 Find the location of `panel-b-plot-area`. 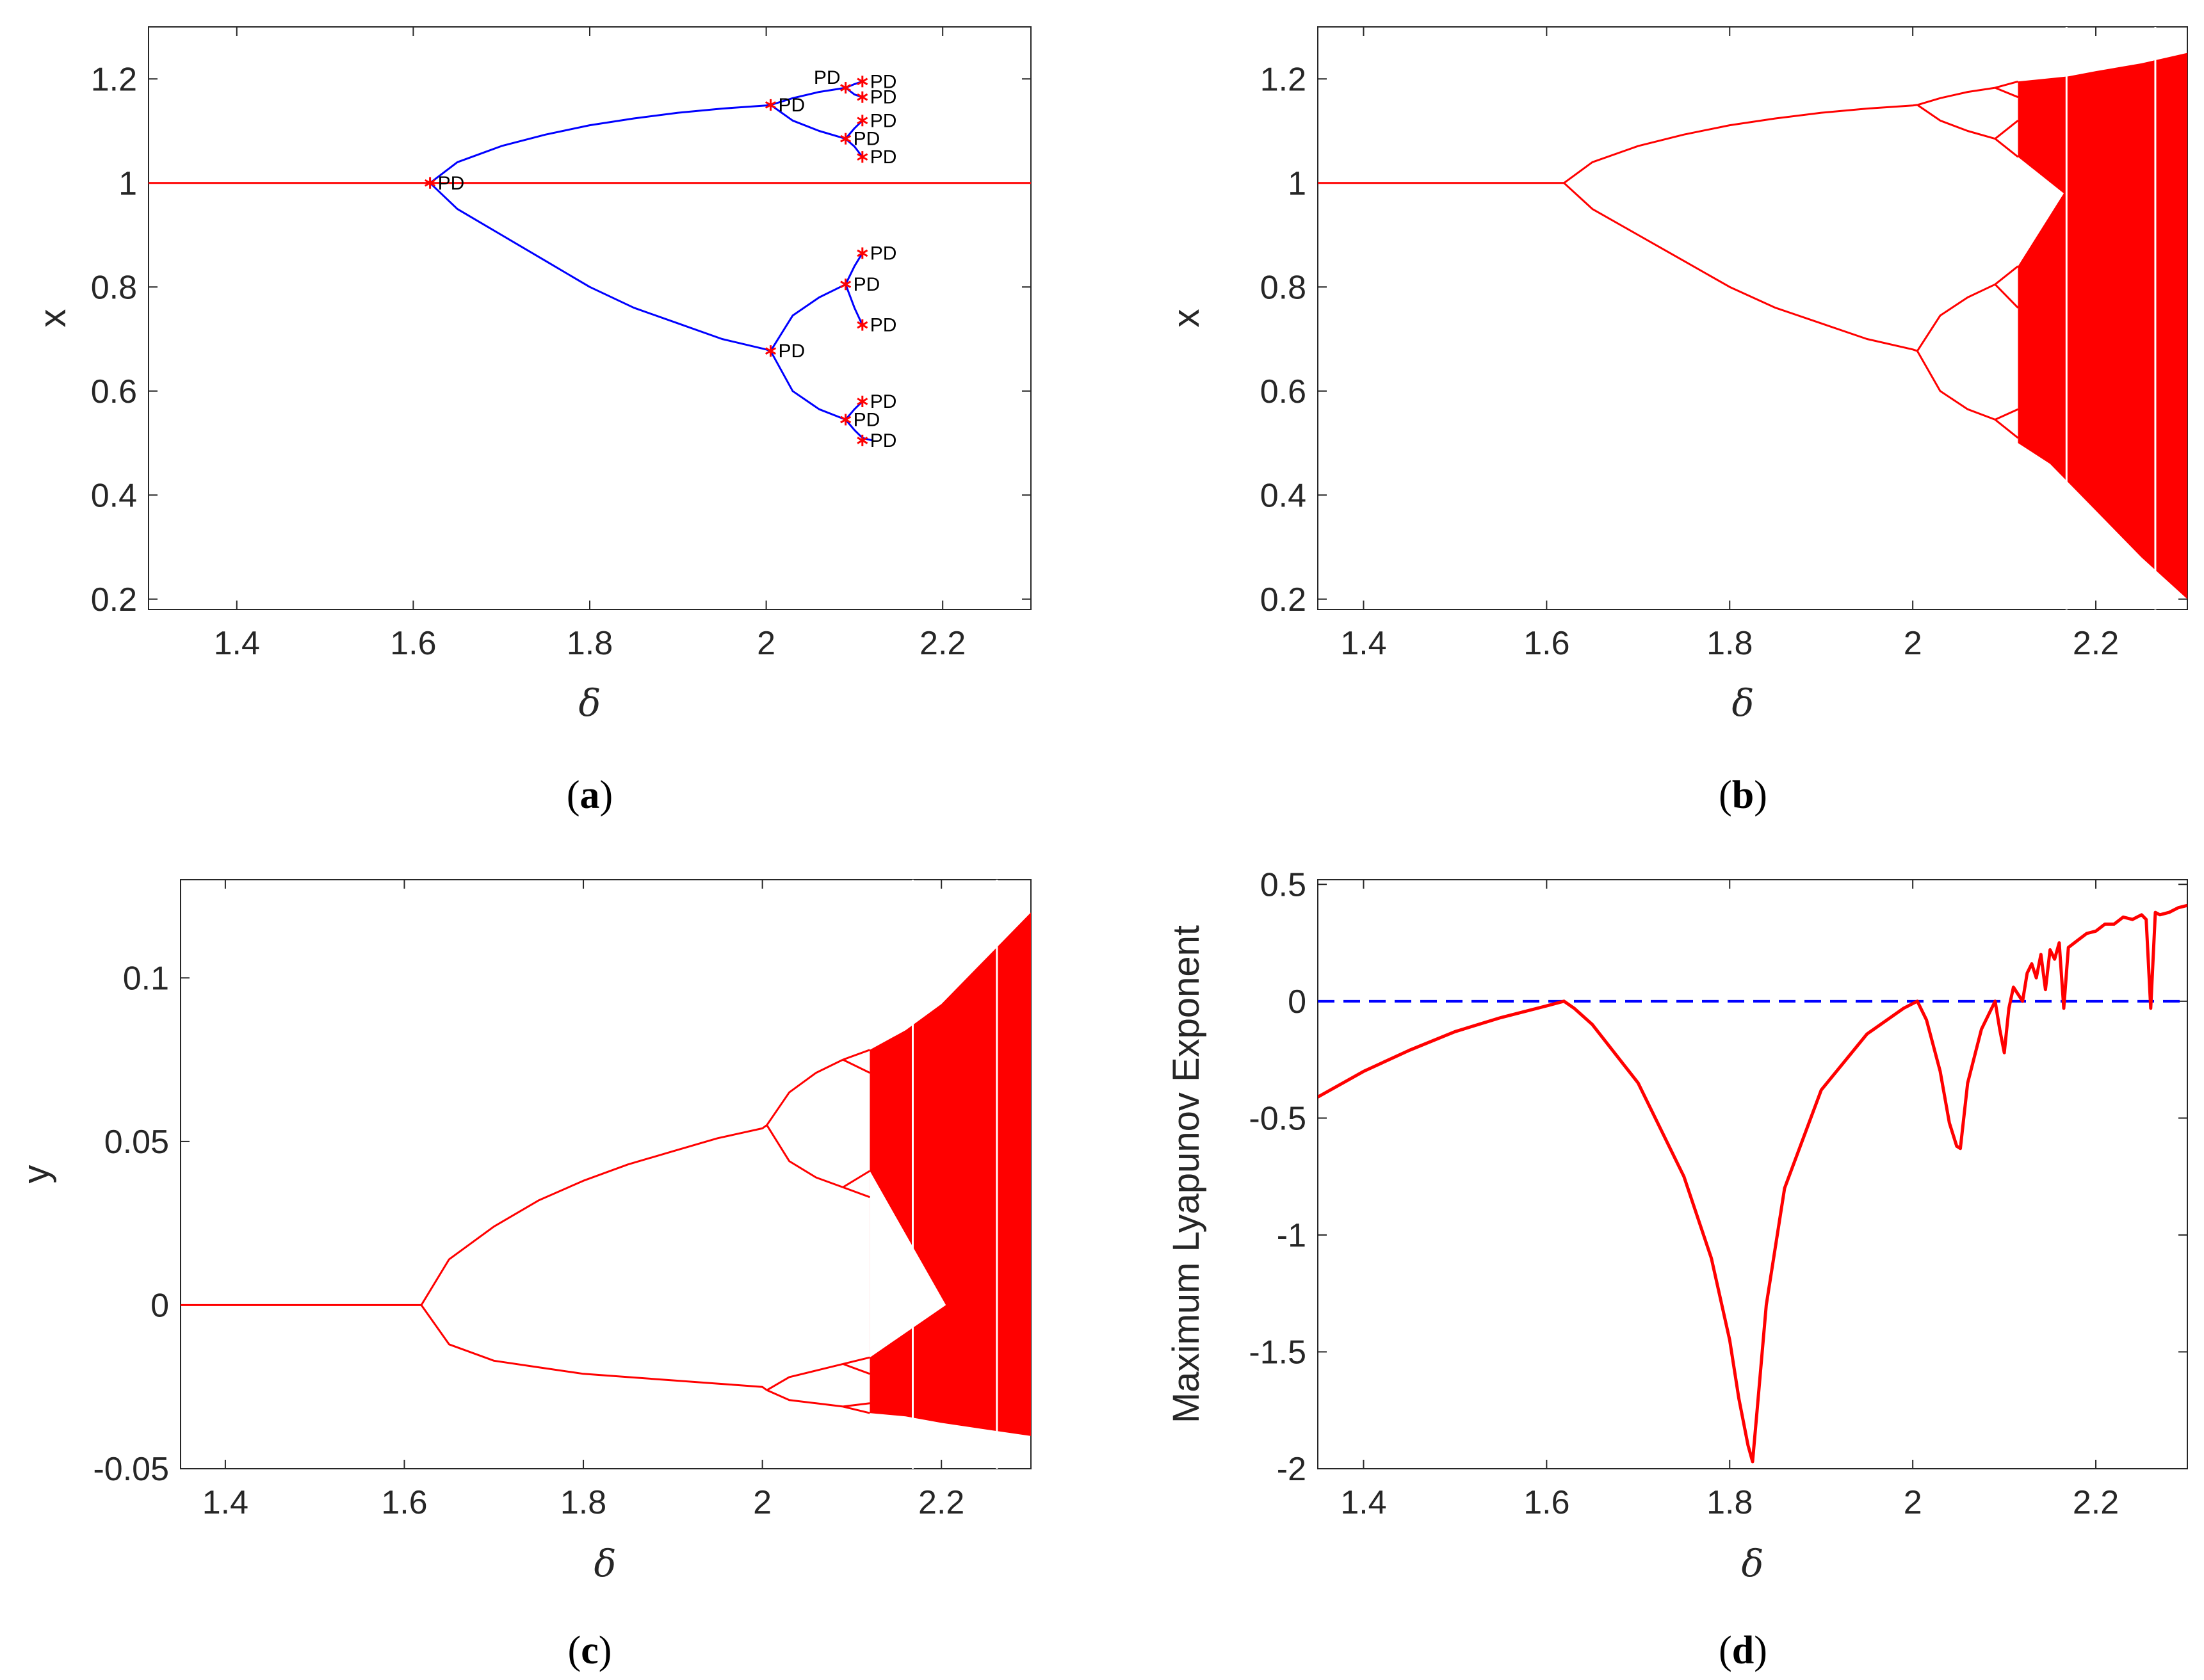

panel-b-plot-area is located at coordinates (1752, 318).